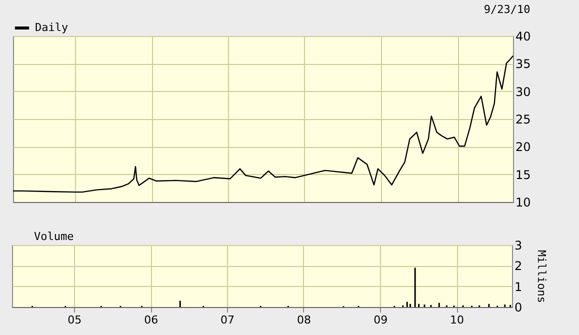 This screenshot has height=335, width=579. I want to click on x-tick-label: 07, so click(227, 320).